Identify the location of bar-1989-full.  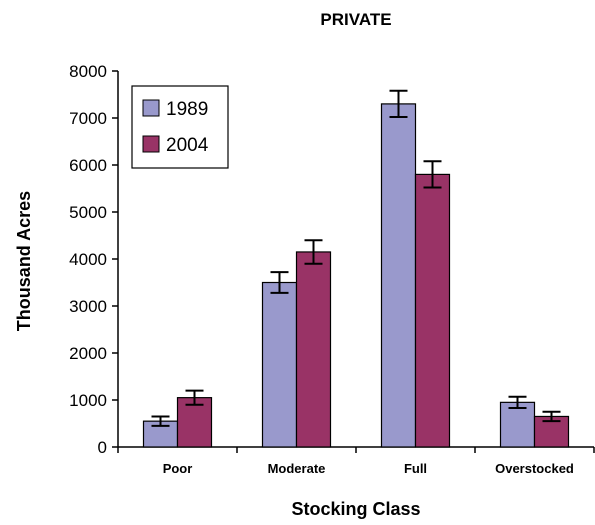
(398, 275).